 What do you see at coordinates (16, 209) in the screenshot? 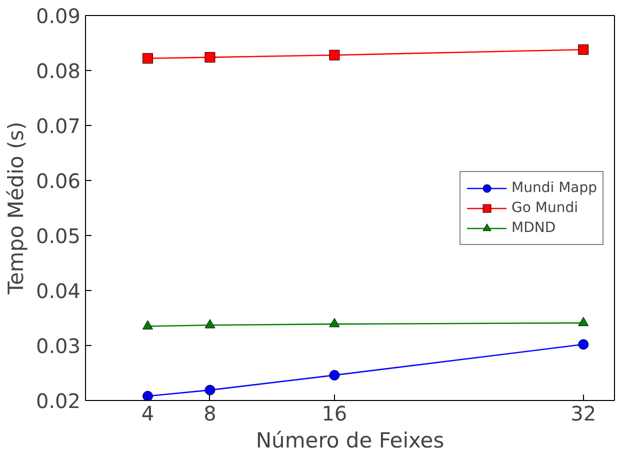
I see `y-axis-title: Tempo Médio (s)` at bounding box center [16, 209].